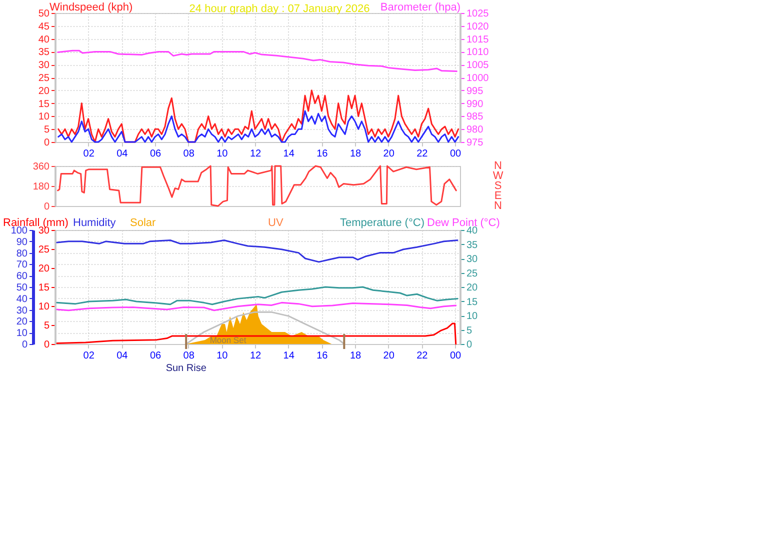  What do you see at coordinates (186, 368) in the screenshot?
I see `ref-line-label: Sun Rise` at bounding box center [186, 368].